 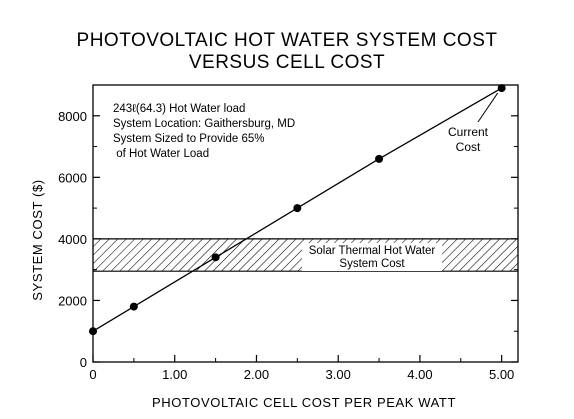 I want to click on band-label-line-1: Solar Thermal Hot Water, so click(x=372, y=251).